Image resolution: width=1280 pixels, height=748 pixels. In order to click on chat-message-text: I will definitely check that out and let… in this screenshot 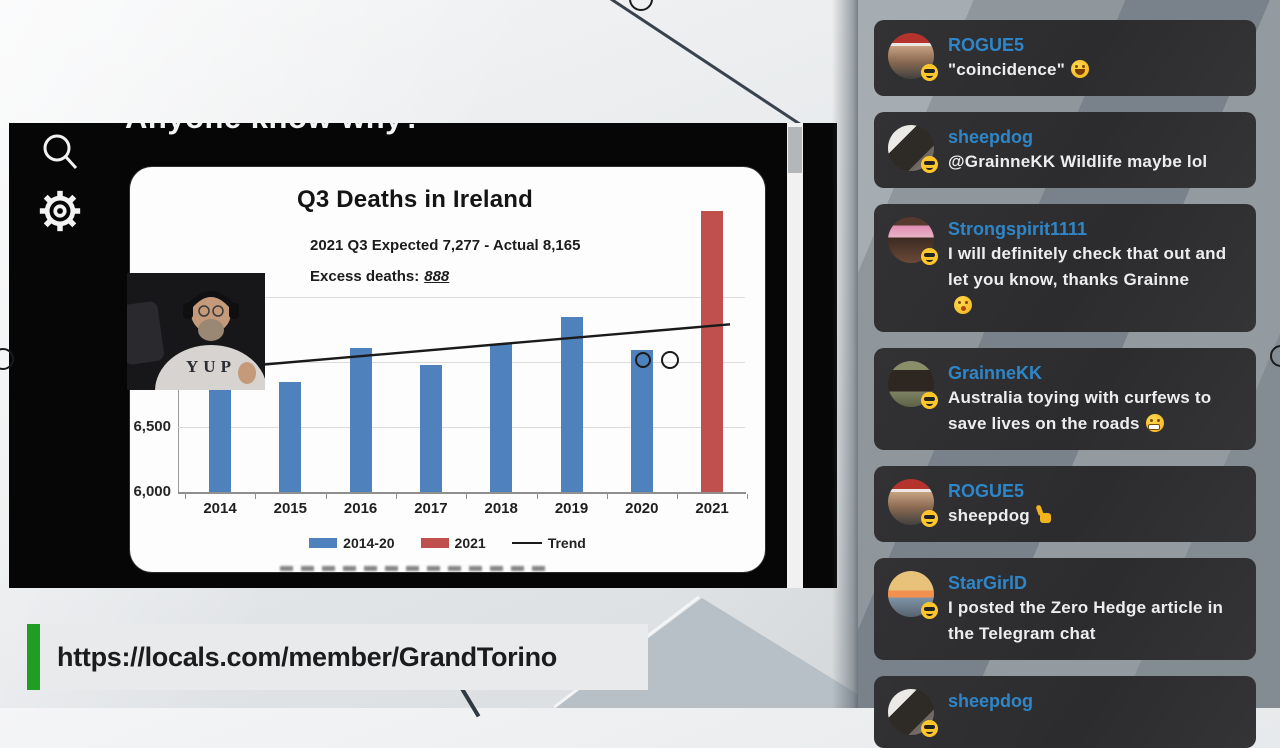, I will do `click(1095, 280)`.